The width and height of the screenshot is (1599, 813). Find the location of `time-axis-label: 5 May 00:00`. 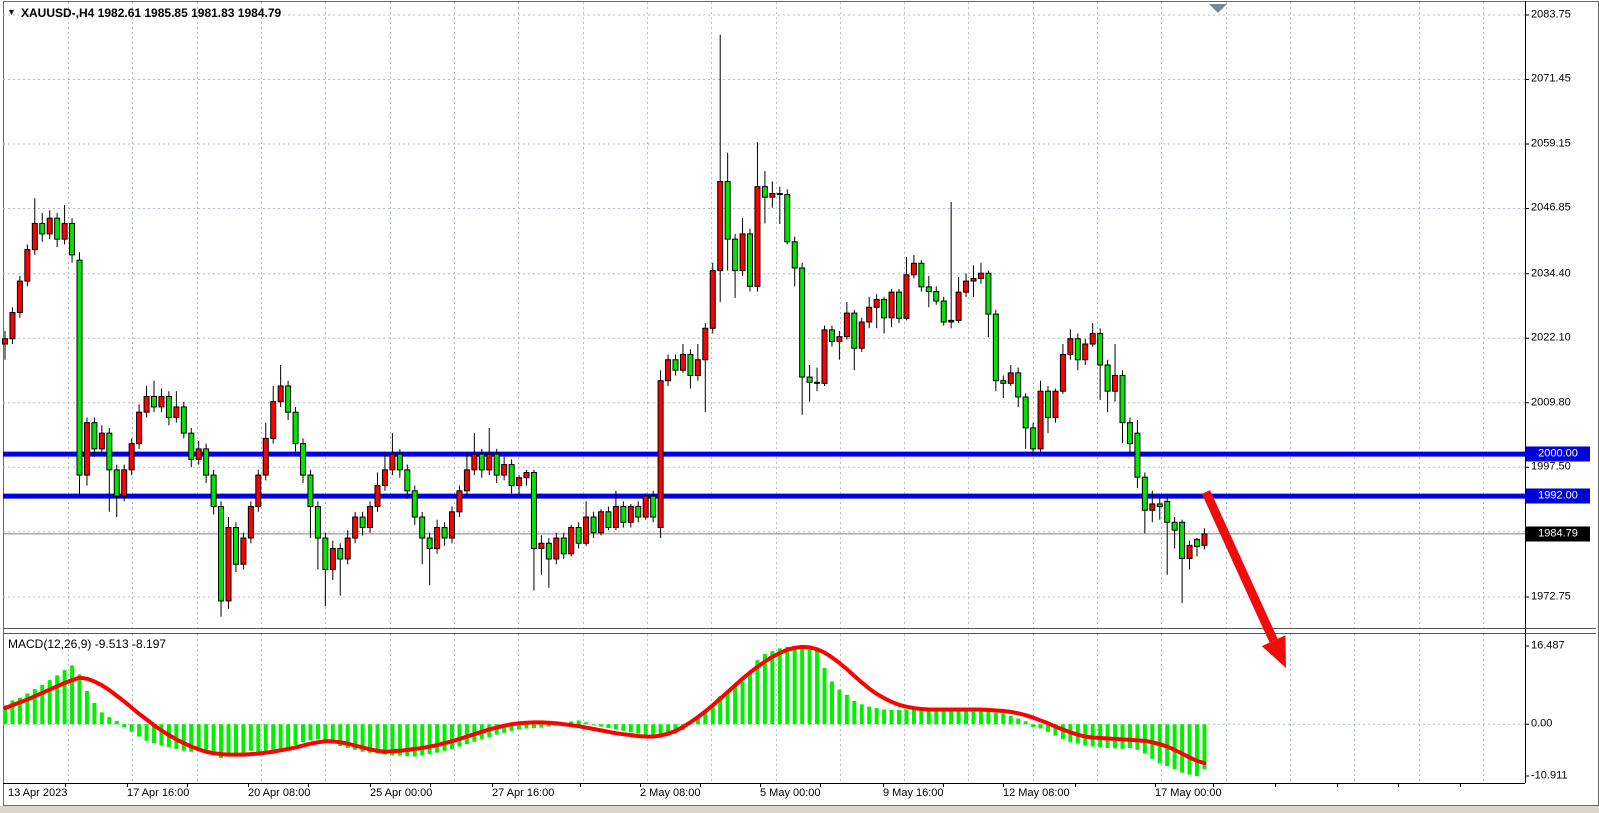

time-axis-label: 5 May 00:00 is located at coordinates (790, 793).